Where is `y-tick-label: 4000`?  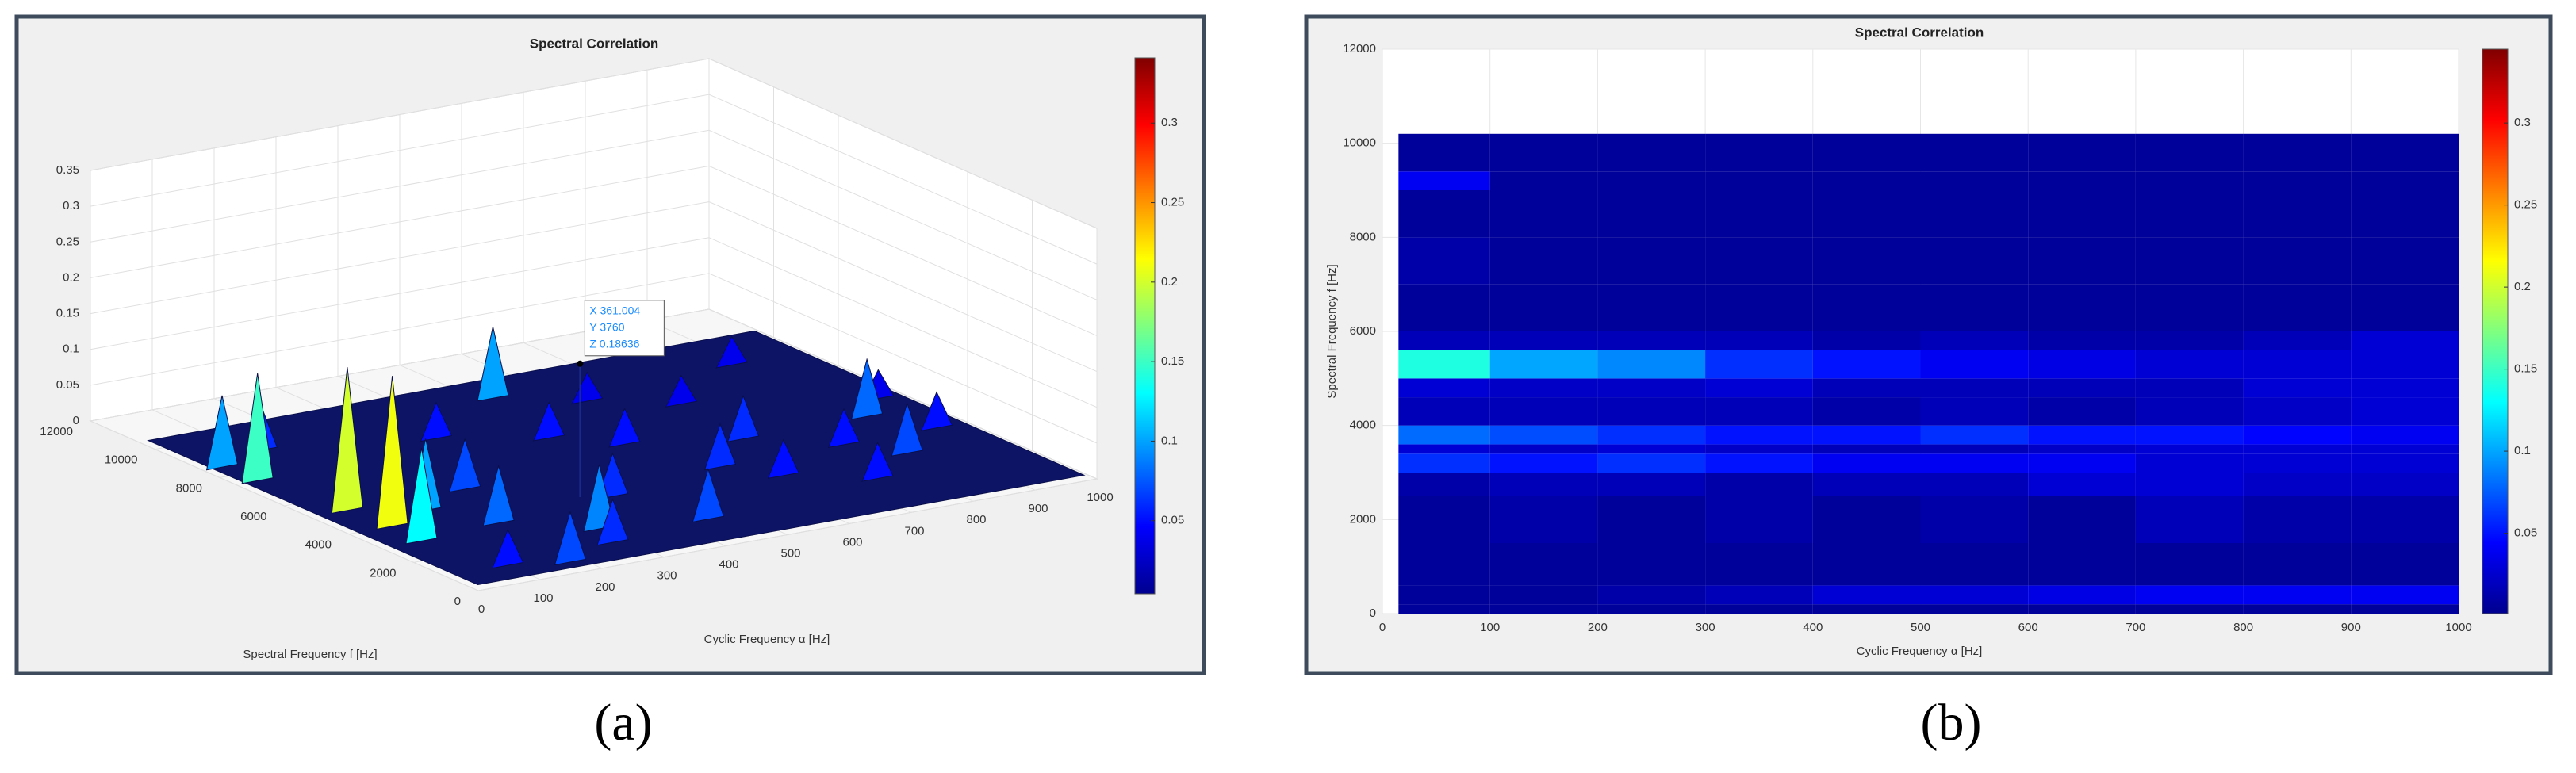
y-tick-label: 4000 is located at coordinates (1363, 425).